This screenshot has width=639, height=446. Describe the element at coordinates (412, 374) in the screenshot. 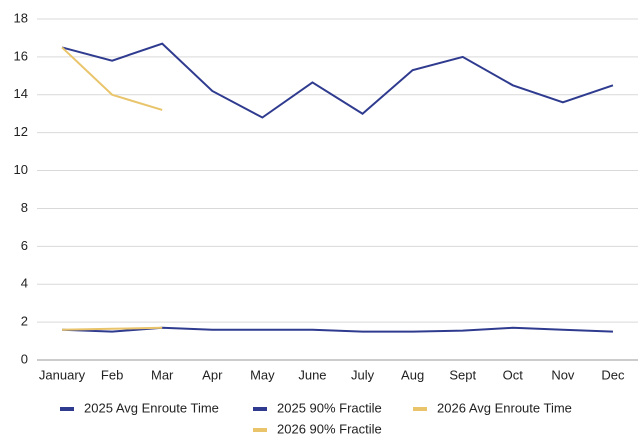

I see `x-tick-label: Aug` at that location.